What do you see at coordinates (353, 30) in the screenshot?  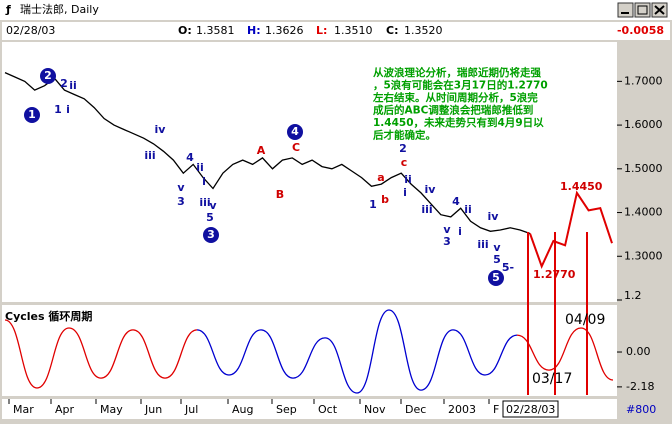 I see `info-value: 1.3510` at bounding box center [353, 30].